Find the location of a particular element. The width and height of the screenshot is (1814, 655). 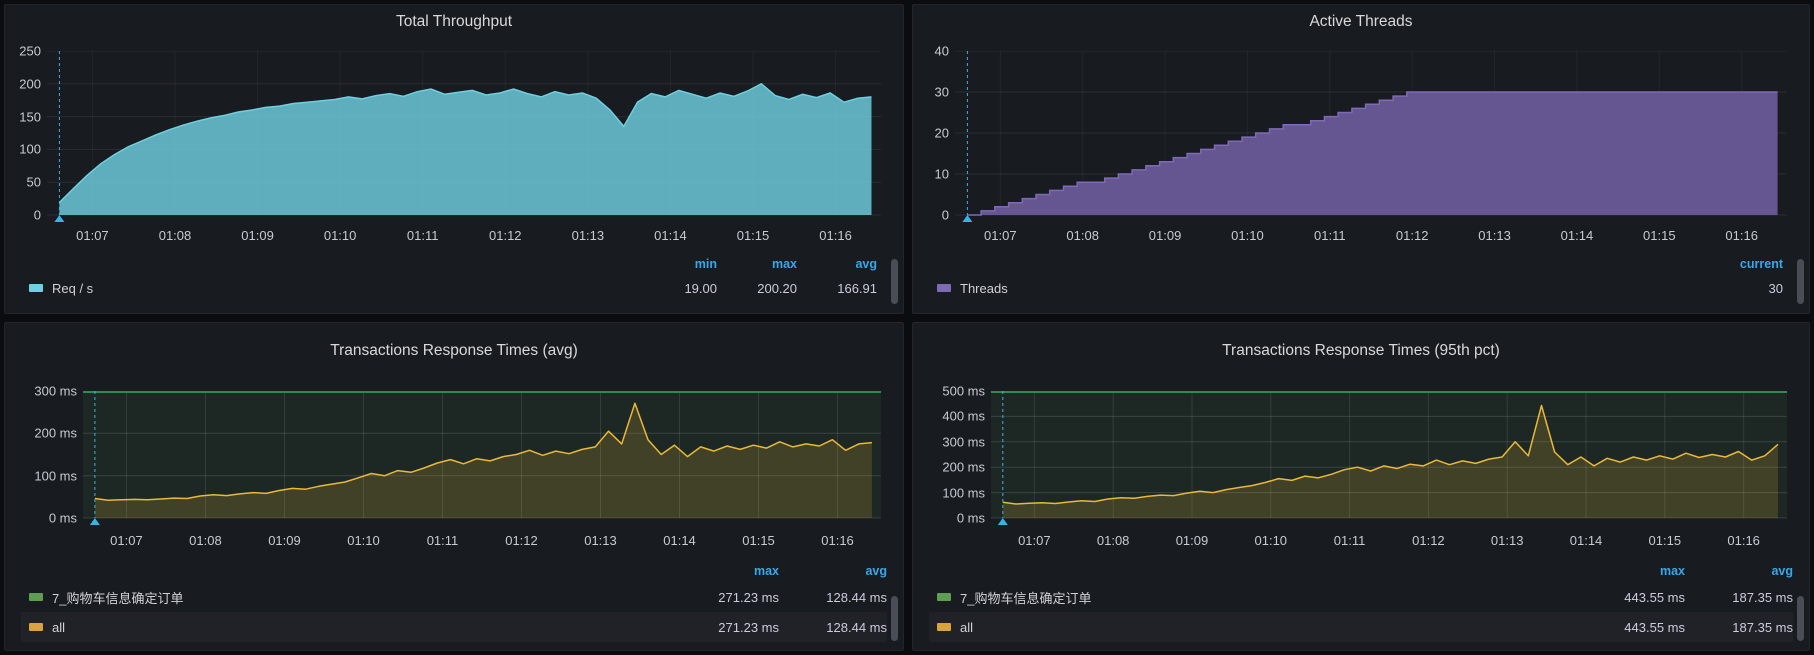

stat-max-value: 443.55 ms is located at coordinates (1654, 597).